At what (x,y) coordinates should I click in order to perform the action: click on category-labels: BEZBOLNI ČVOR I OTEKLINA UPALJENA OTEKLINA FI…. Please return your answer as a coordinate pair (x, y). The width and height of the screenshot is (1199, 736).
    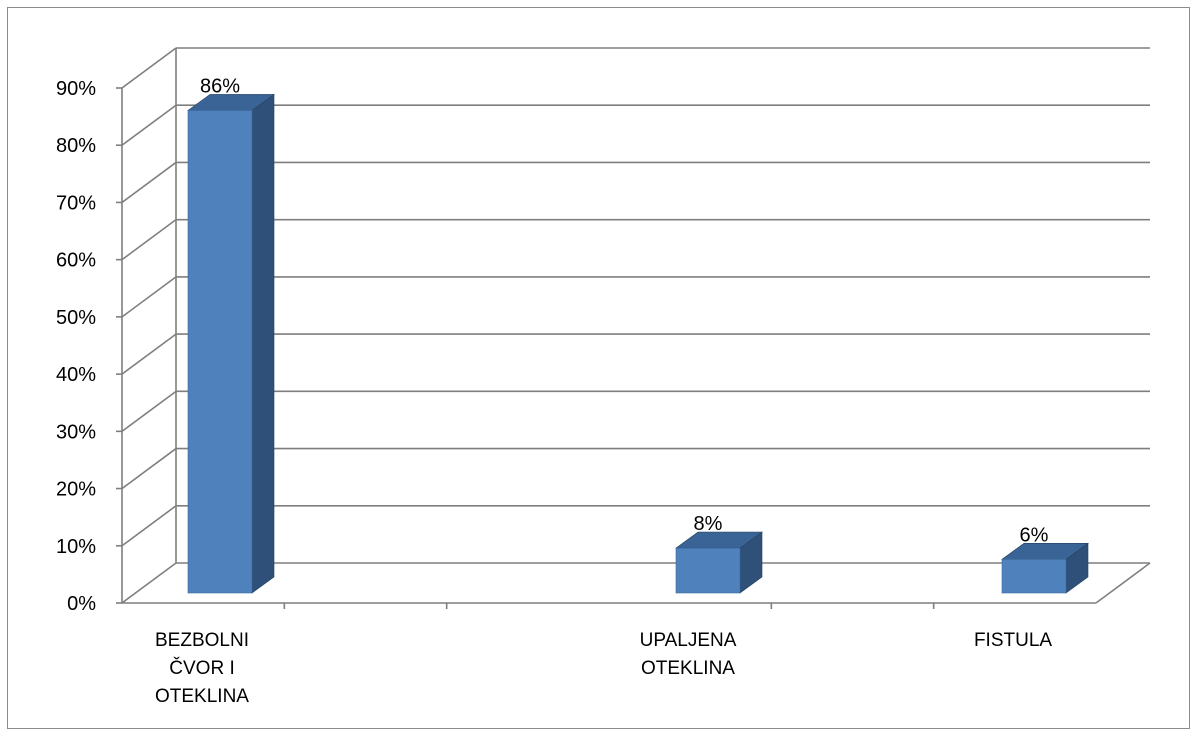
    Looking at the image, I should click on (603, 668).